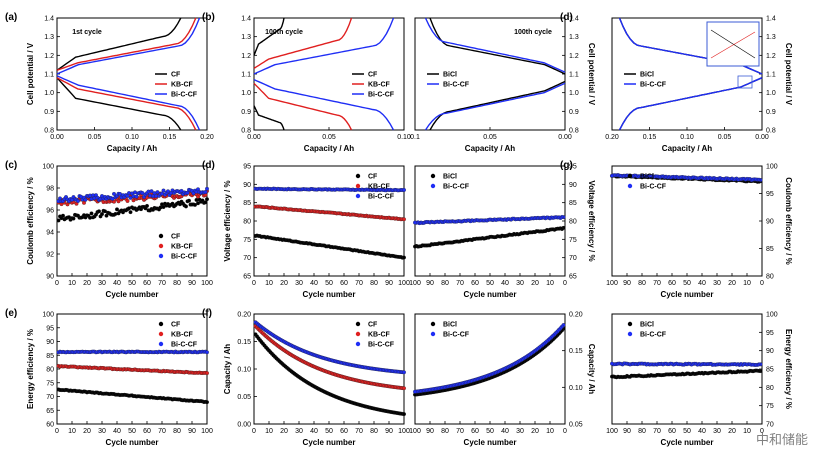  I want to click on y-axis-label: Capacity / Ah, so click(227, 369).